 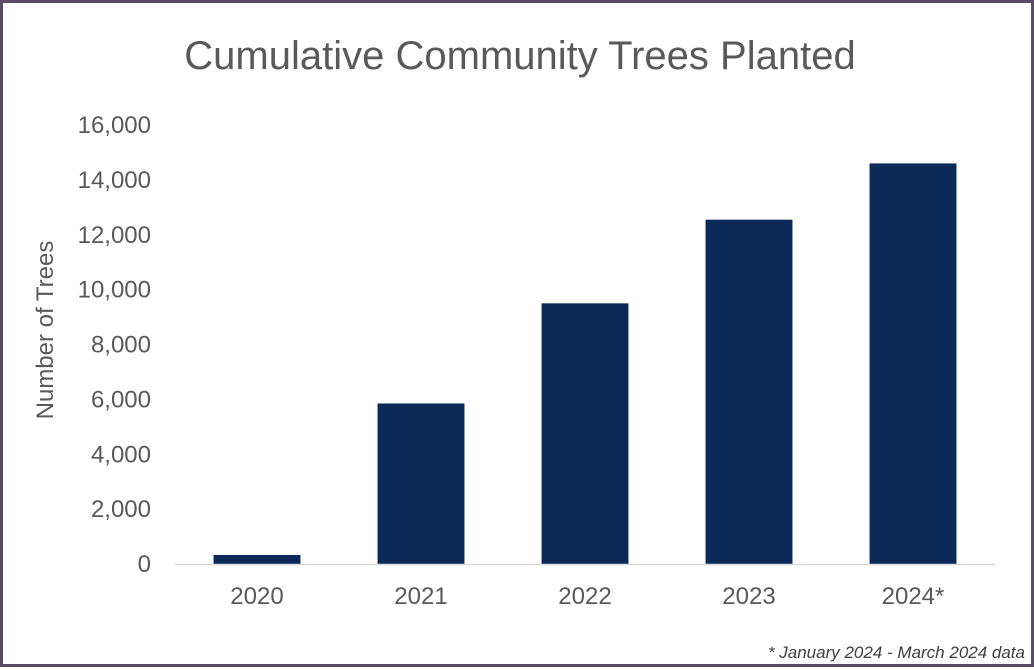 I want to click on y-tick-label: 8,000, so click(x=121, y=345).